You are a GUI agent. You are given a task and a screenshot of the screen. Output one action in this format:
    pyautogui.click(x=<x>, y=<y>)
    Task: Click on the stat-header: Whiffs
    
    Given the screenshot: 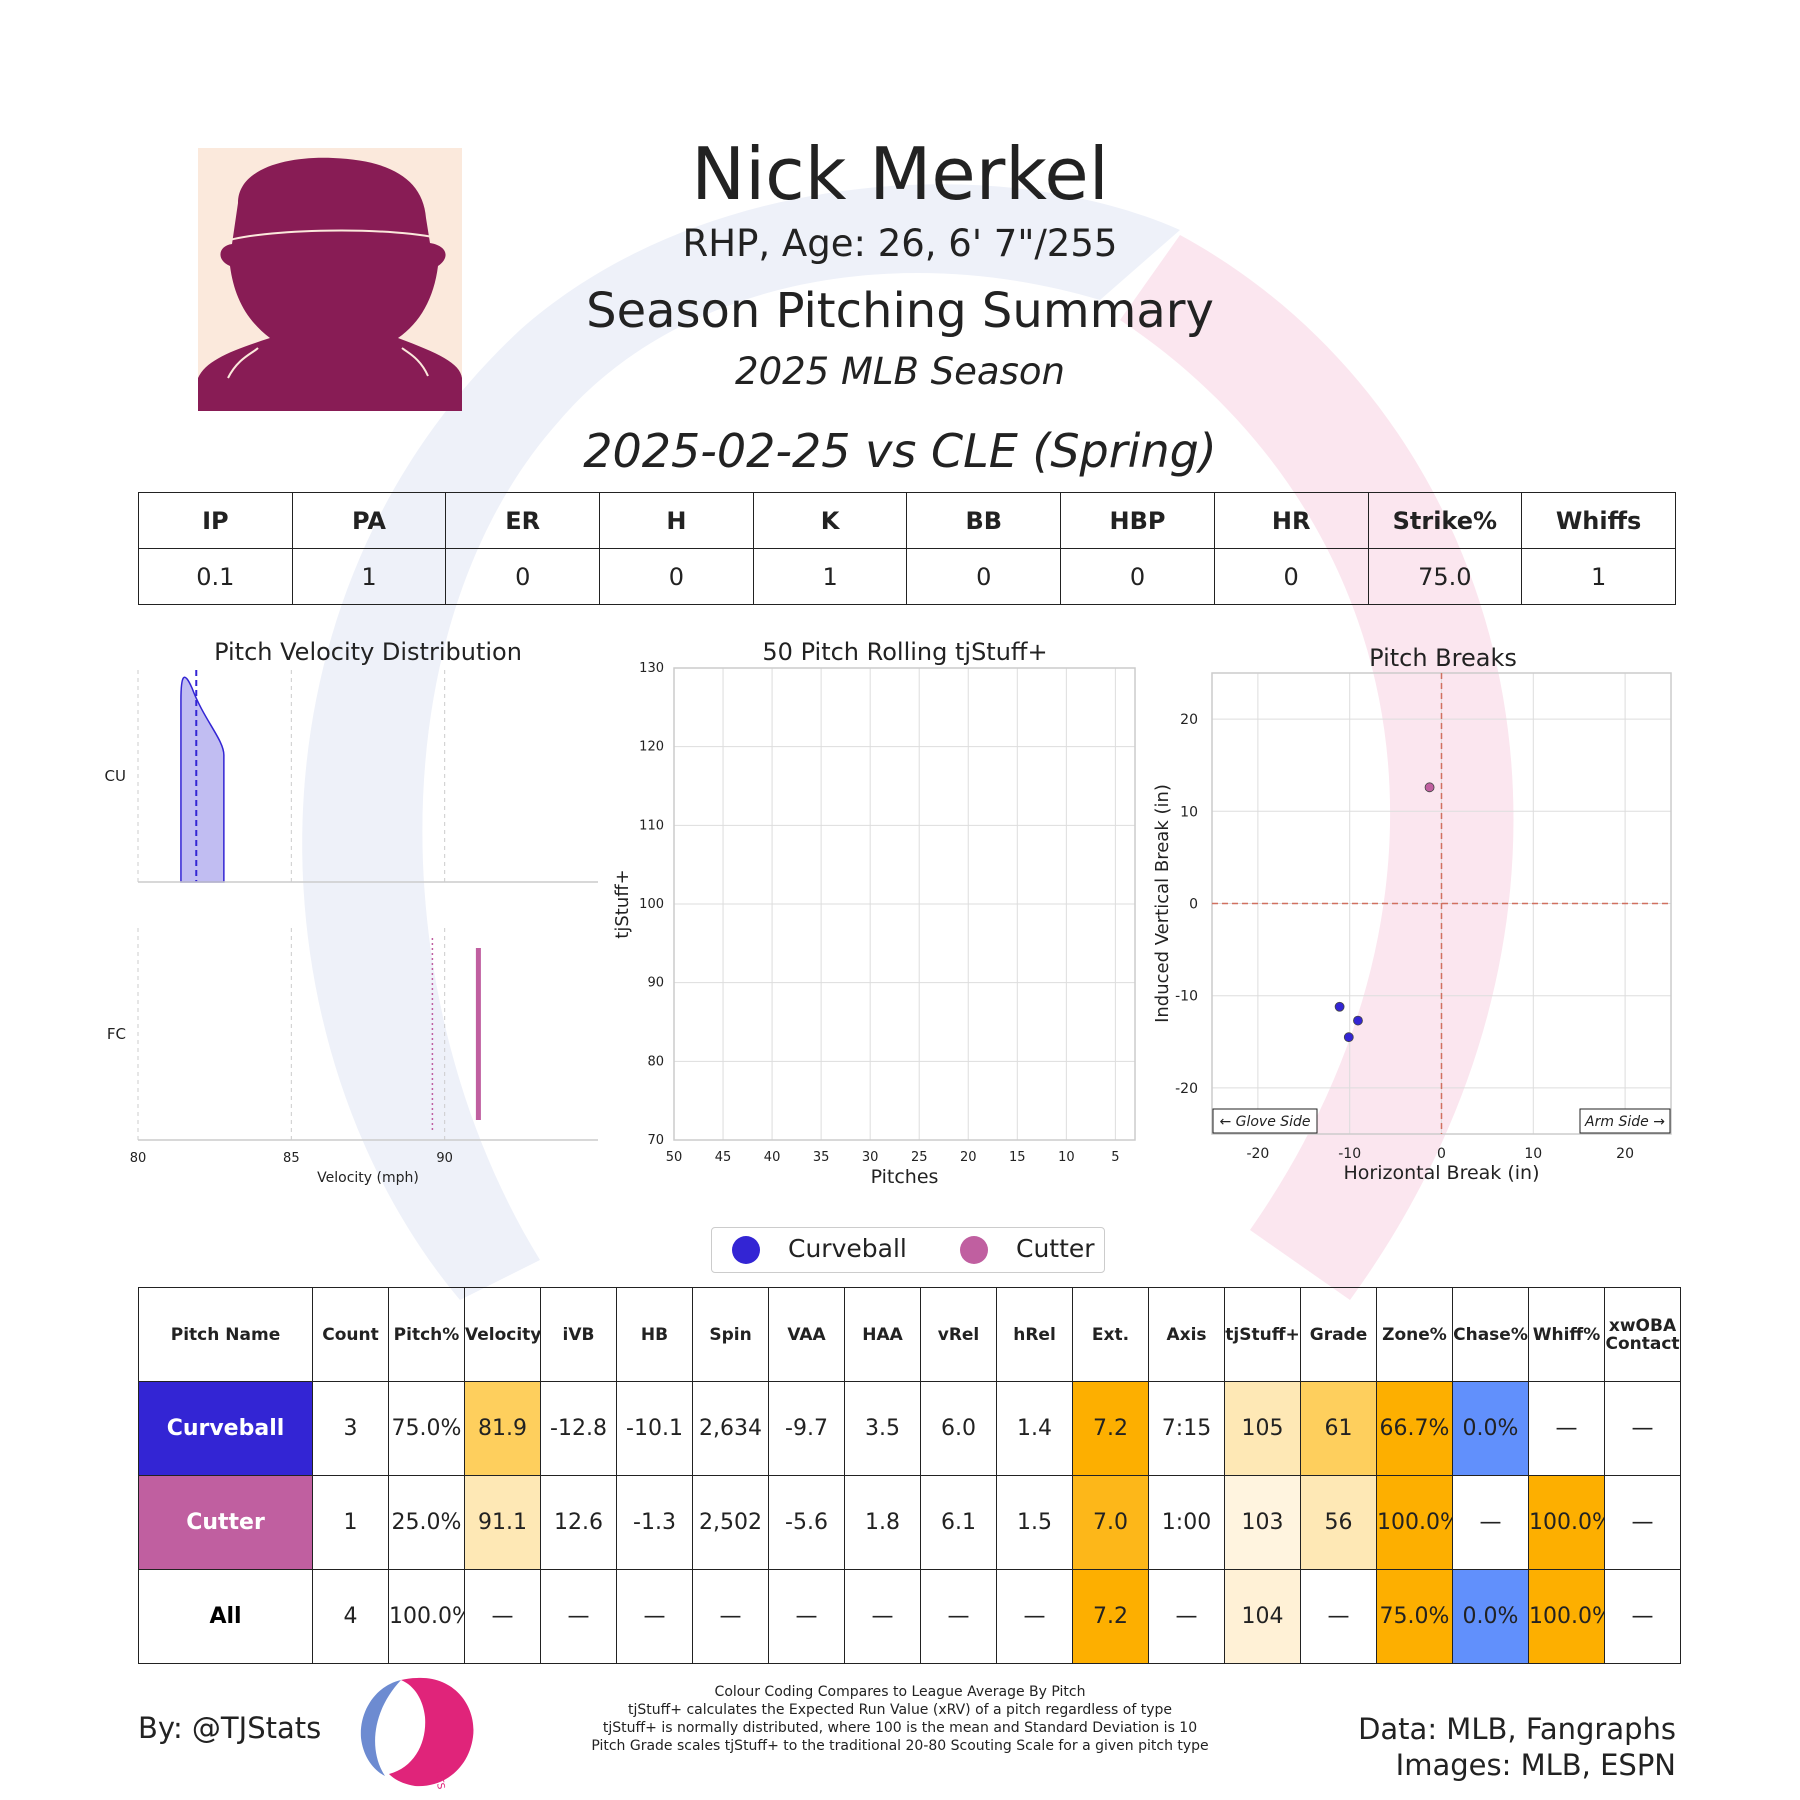 What is the action you would take?
    pyautogui.click(x=1598, y=520)
    